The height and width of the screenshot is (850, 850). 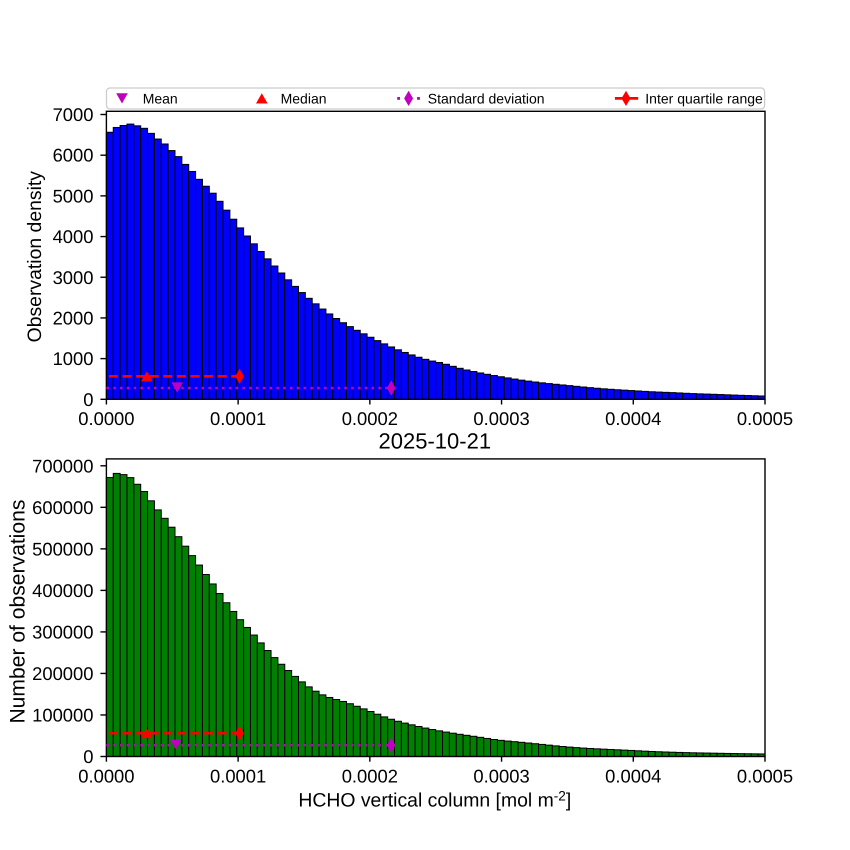 I want to click on svg-text: 5000, so click(x=73, y=195).